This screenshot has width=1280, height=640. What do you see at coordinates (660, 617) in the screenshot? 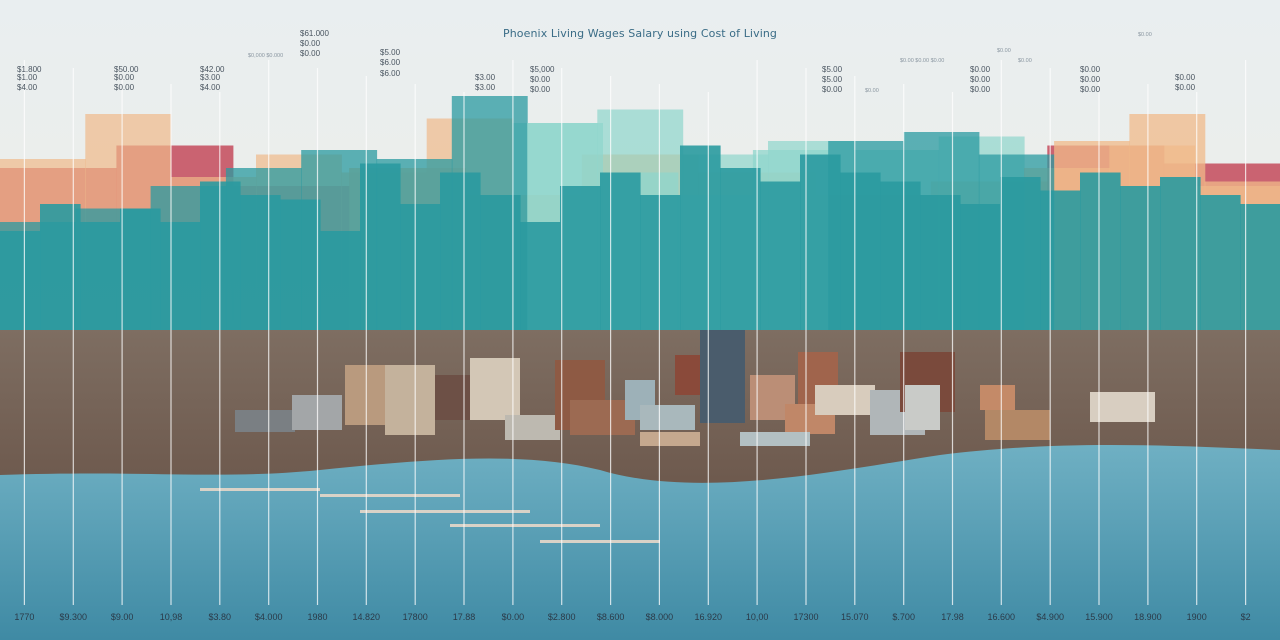
I see `x-tick-label: $8.000` at bounding box center [660, 617].